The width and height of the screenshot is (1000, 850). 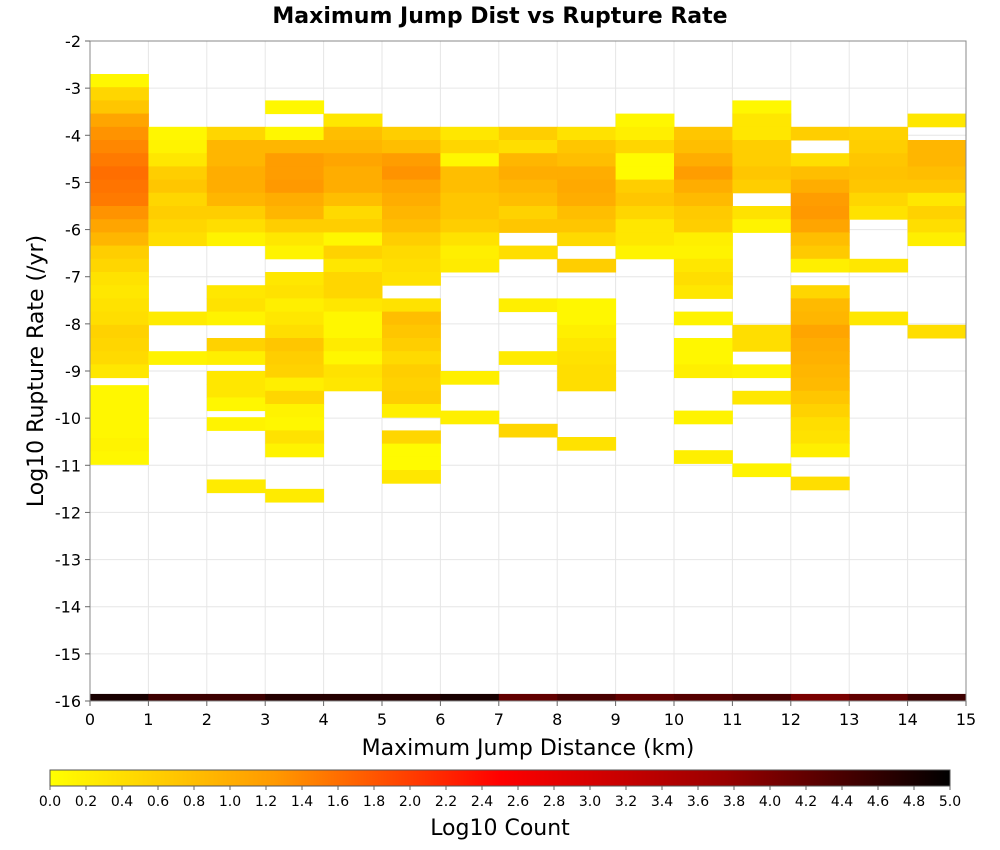 I want to click on colorbar-tick-label: 3.4, so click(x=662, y=802).